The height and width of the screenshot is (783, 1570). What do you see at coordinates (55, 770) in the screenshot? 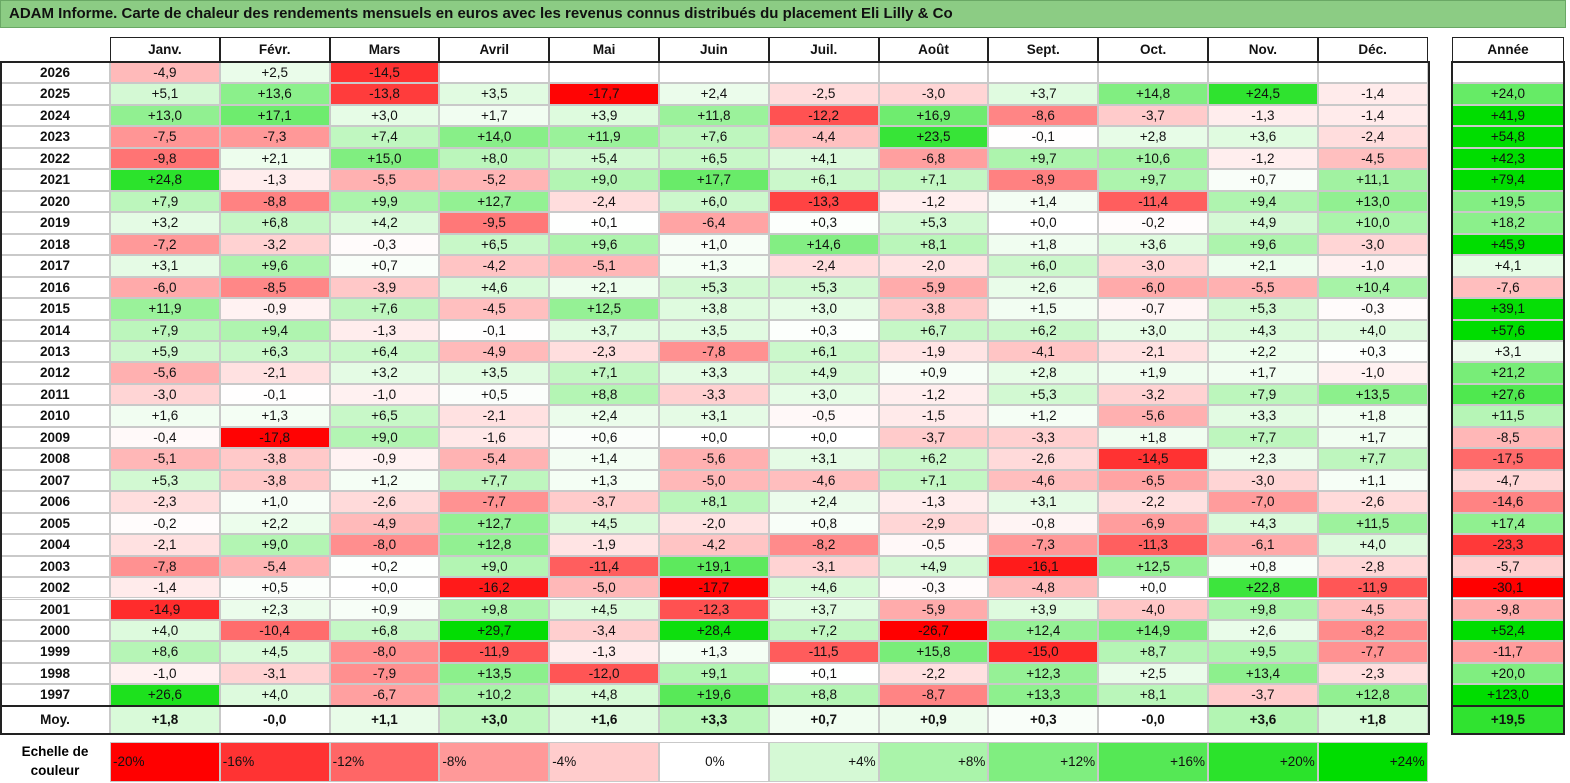
I see `color-scale-label-line2: couleur` at bounding box center [55, 770].